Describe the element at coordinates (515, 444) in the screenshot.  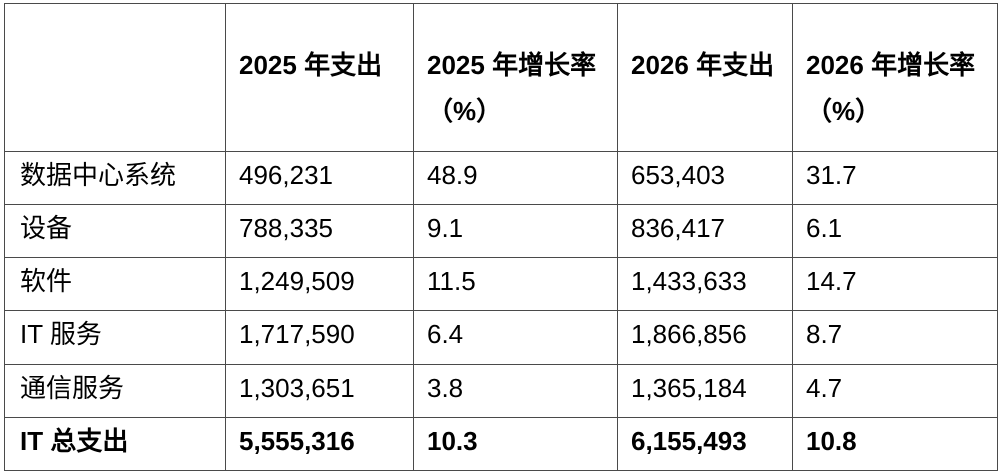
I see `cell-2025-growth: 10.3` at that location.